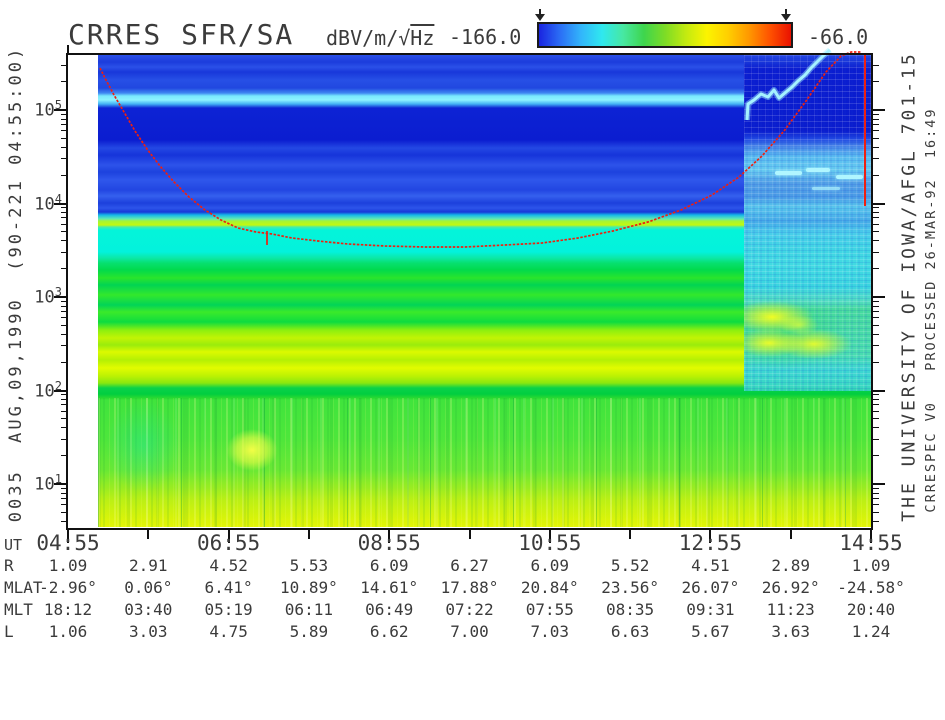 Image resolution: width=945 pixels, height=720 pixels. Describe the element at coordinates (871, 543) in the screenshot. I see `table-cell-ut: 14:55` at that location.